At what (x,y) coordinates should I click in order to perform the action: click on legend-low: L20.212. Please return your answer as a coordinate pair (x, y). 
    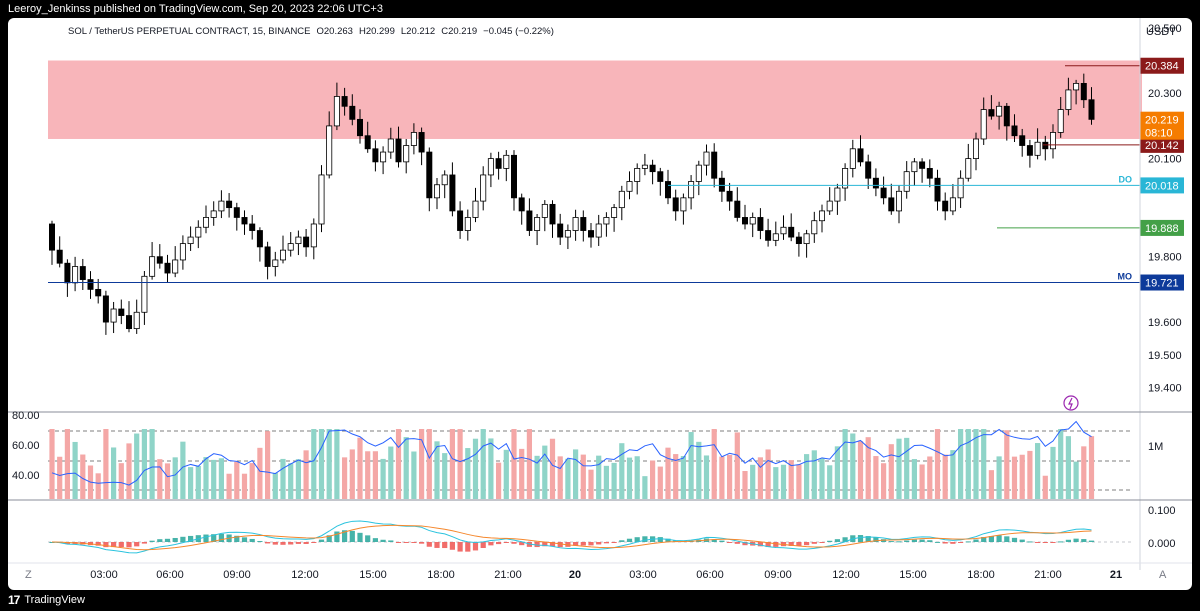
    Looking at the image, I should click on (418, 31).